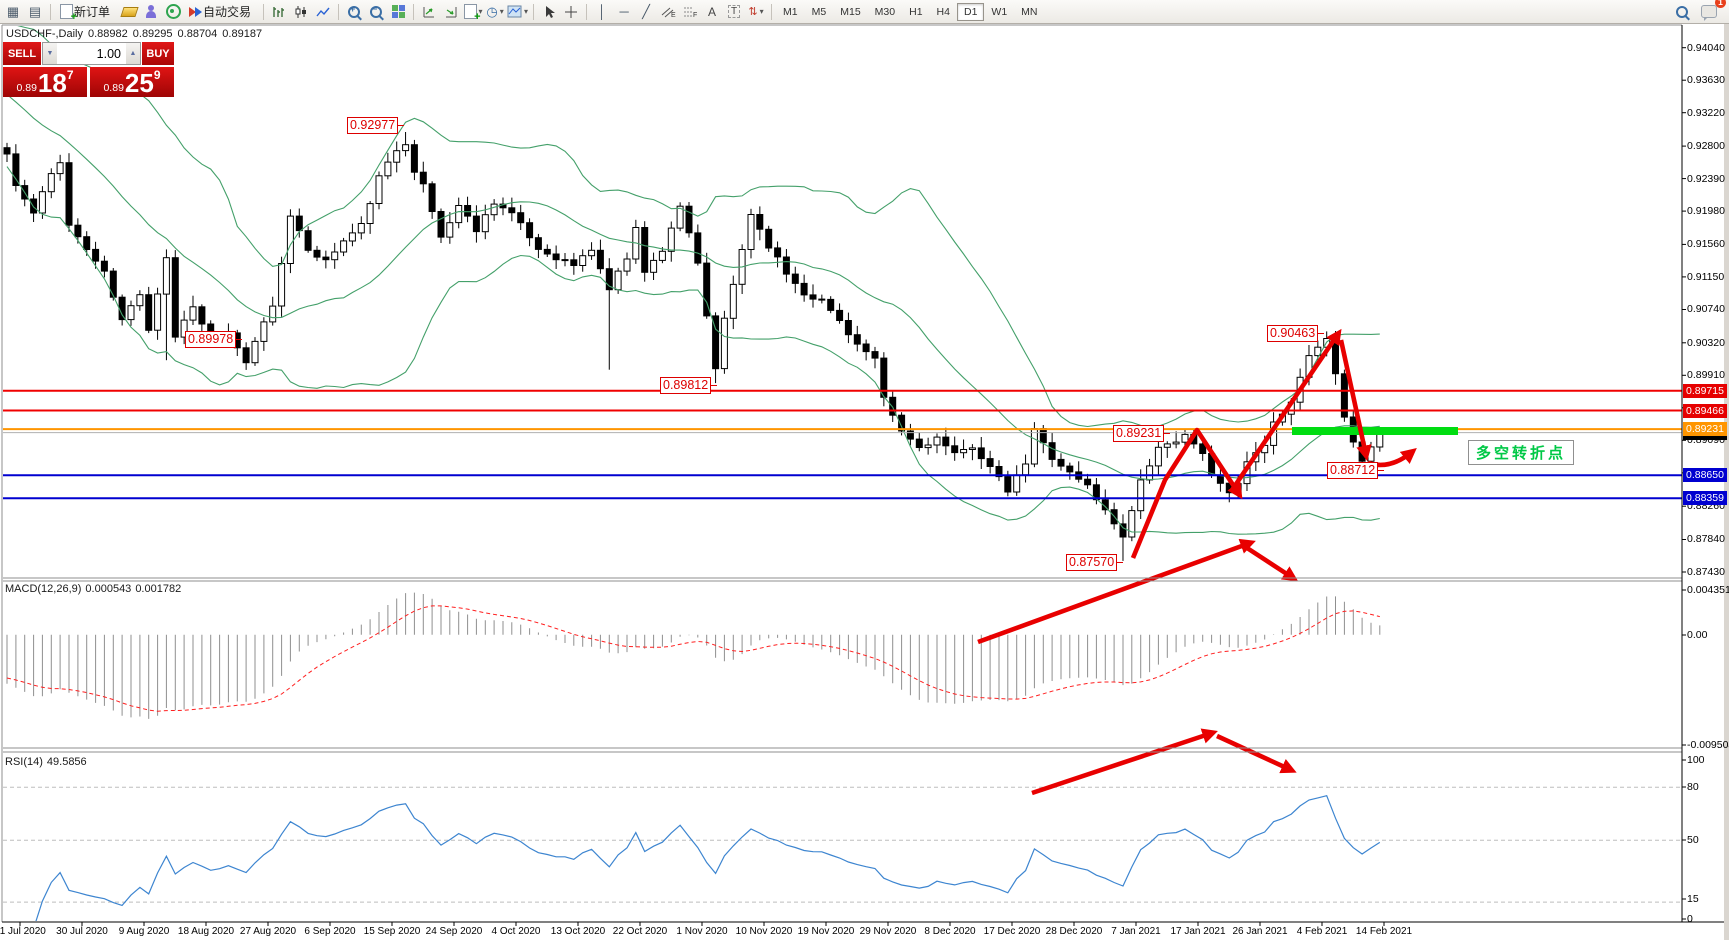  Describe the element at coordinates (517, 12) in the screenshot. I see `template-button: ▾` at that location.